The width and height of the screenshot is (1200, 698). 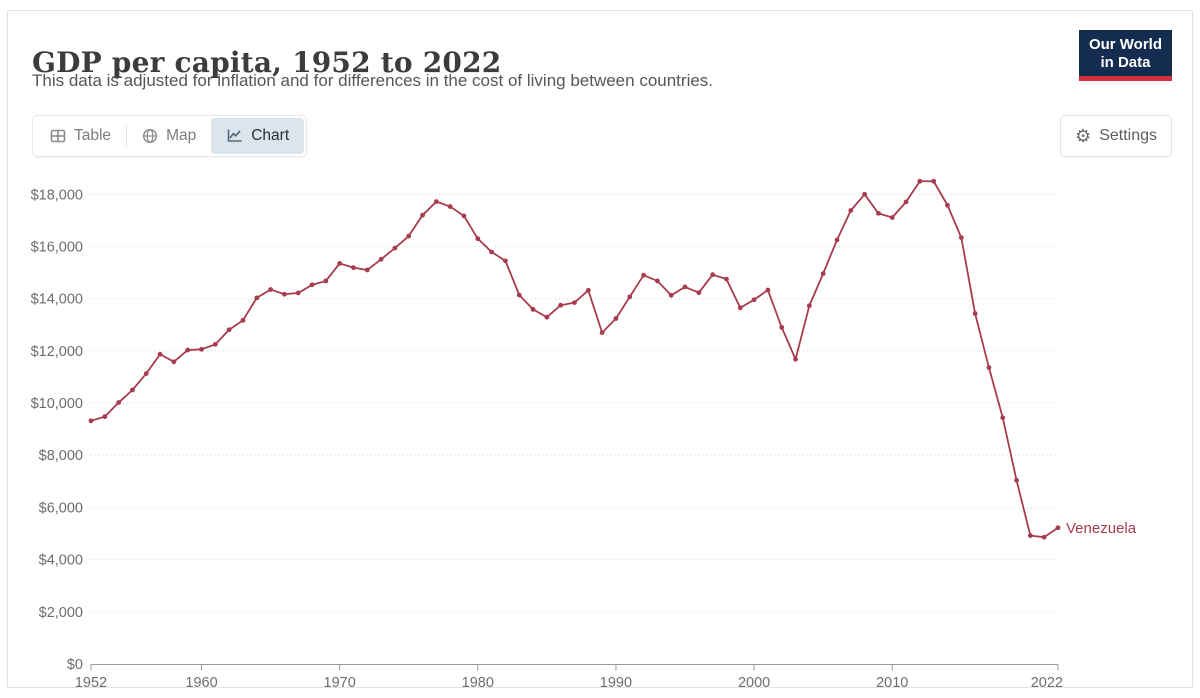 I want to click on tab-map-label: Map, so click(x=181, y=135).